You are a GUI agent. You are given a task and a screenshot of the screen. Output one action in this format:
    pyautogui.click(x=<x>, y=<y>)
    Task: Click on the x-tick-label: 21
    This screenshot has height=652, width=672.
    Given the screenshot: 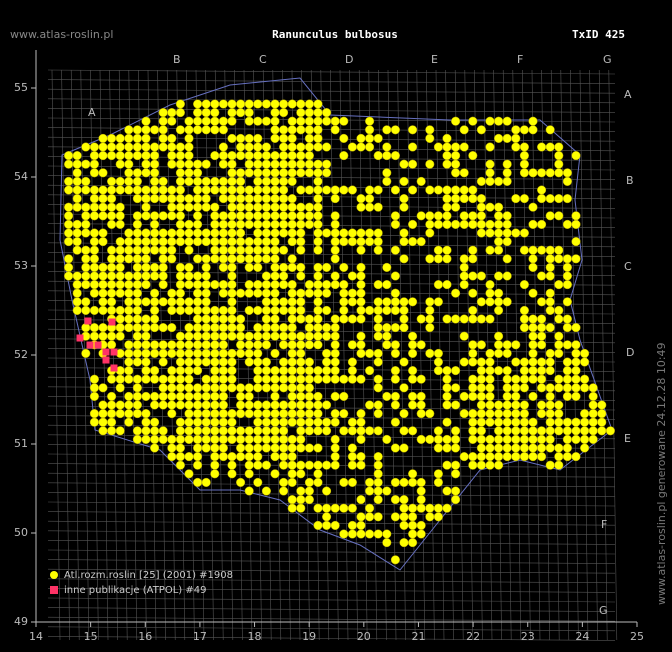 What is the action you would take?
    pyautogui.click(x=418, y=636)
    